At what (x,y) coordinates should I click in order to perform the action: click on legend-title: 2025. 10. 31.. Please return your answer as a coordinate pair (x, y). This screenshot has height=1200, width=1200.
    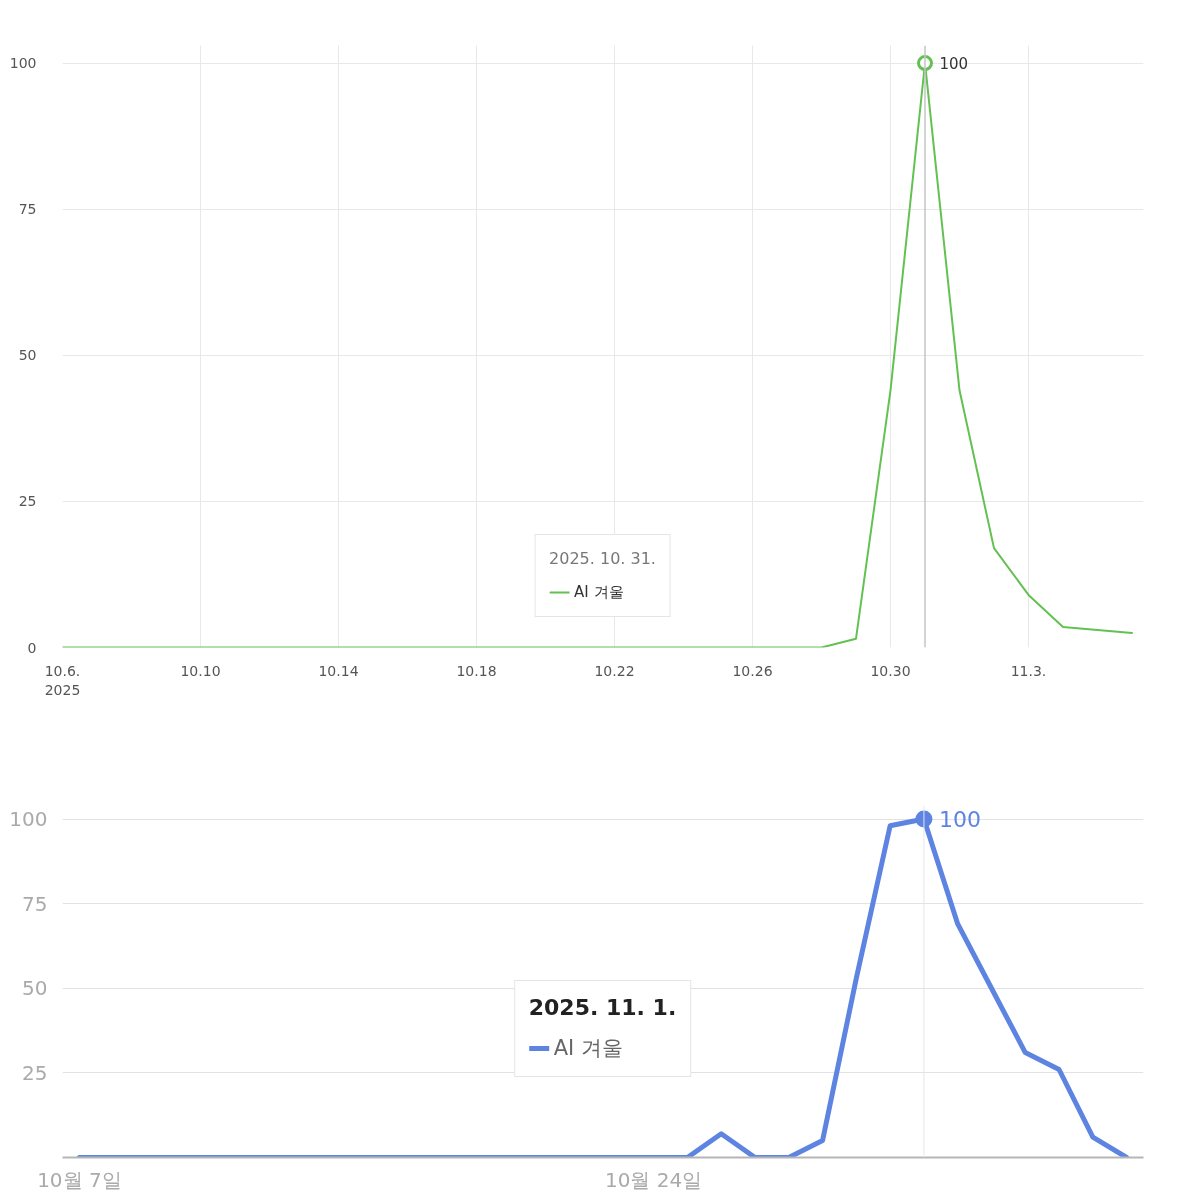
    Looking at the image, I should click on (602, 558).